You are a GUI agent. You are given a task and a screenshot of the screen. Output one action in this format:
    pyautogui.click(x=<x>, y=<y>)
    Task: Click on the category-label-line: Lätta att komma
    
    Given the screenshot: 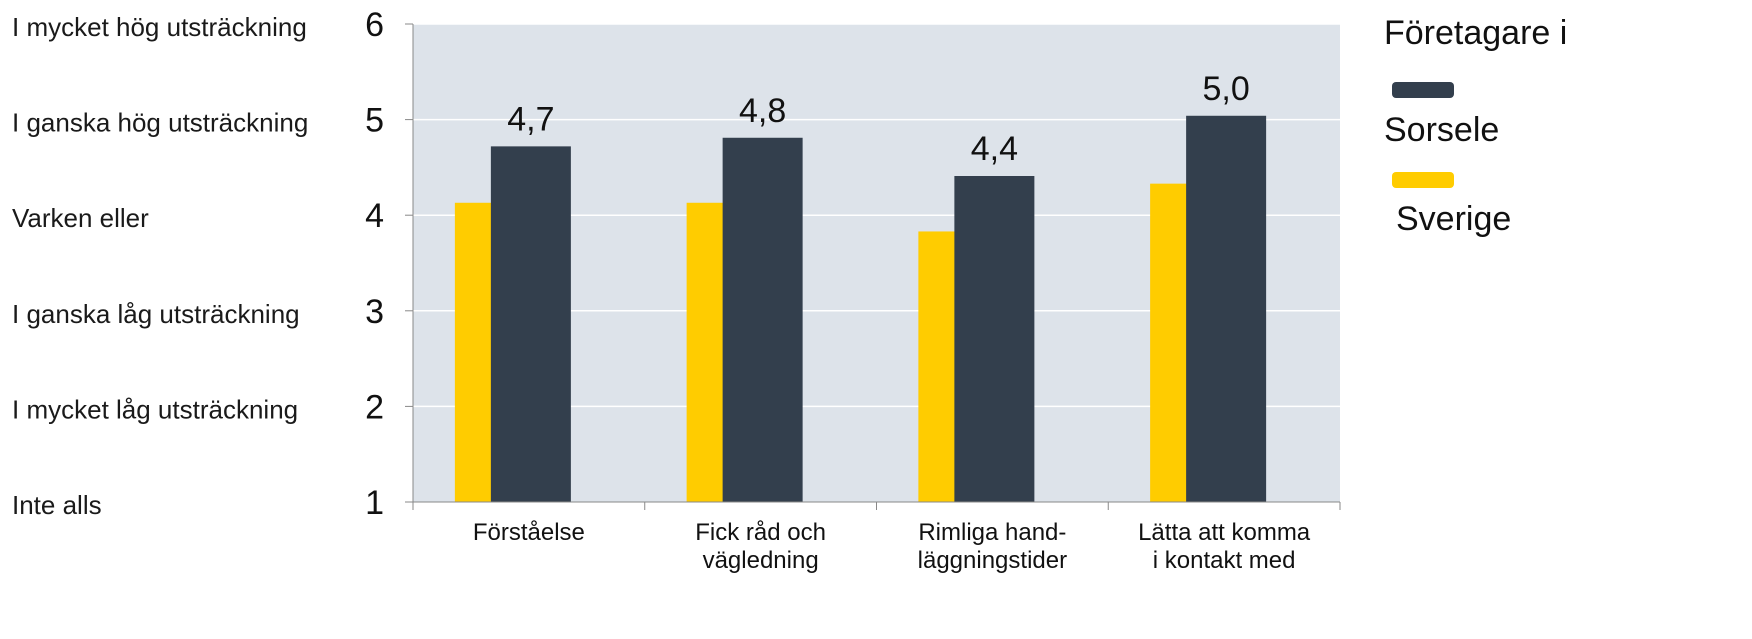 What is the action you would take?
    pyautogui.click(x=1224, y=532)
    